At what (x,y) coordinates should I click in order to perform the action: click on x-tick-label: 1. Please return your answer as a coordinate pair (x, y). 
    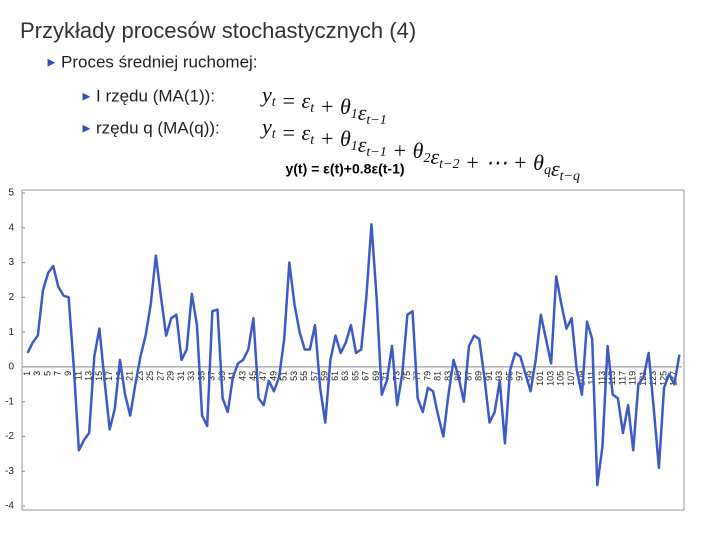
    Looking at the image, I should click on (27, 373).